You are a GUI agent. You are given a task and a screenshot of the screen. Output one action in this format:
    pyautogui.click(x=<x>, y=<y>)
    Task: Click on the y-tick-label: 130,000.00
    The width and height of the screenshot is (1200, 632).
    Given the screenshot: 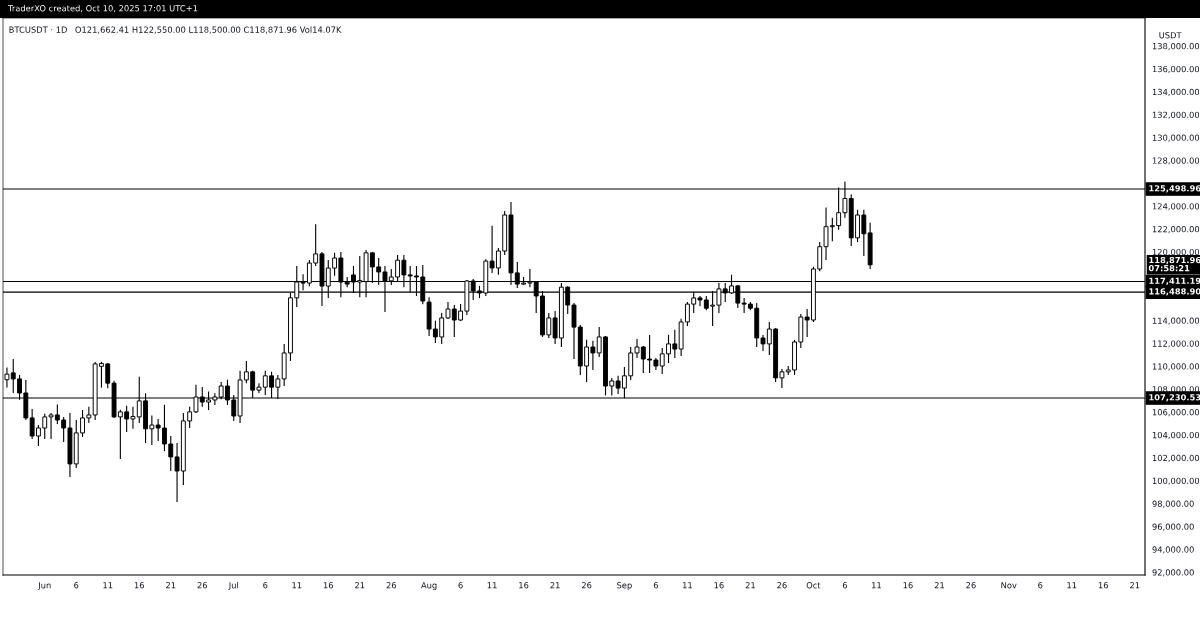 What is the action you would take?
    pyautogui.click(x=1176, y=138)
    